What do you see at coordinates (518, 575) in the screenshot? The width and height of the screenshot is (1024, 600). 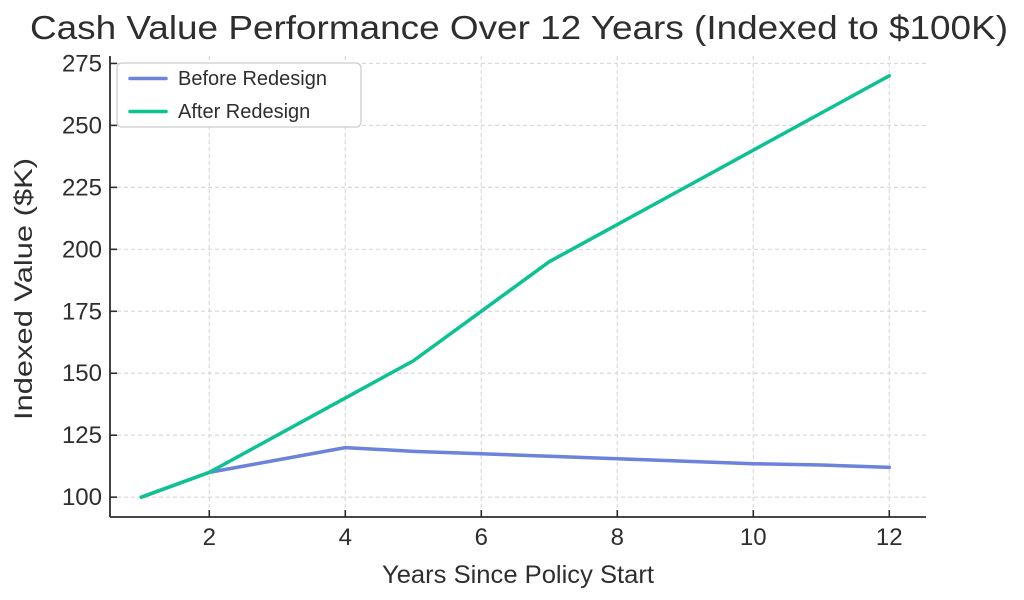 I see `x-axis-label: Years Since Policy Start` at bounding box center [518, 575].